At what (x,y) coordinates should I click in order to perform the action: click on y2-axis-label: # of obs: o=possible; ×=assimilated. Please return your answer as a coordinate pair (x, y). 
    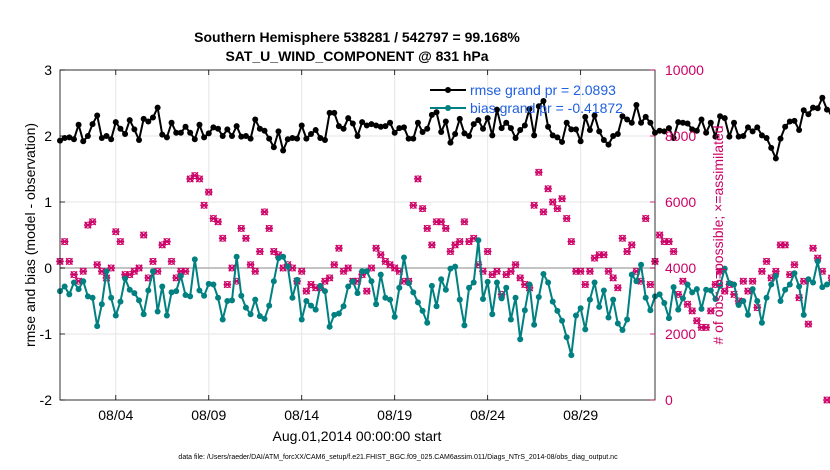
    Looking at the image, I should click on (718, 234).